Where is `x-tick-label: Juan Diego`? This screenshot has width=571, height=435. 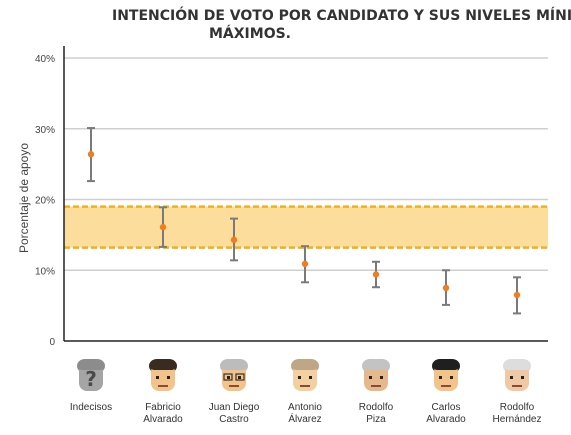
x-tick-label: Juan Diego is located at coordinates (234, 407).